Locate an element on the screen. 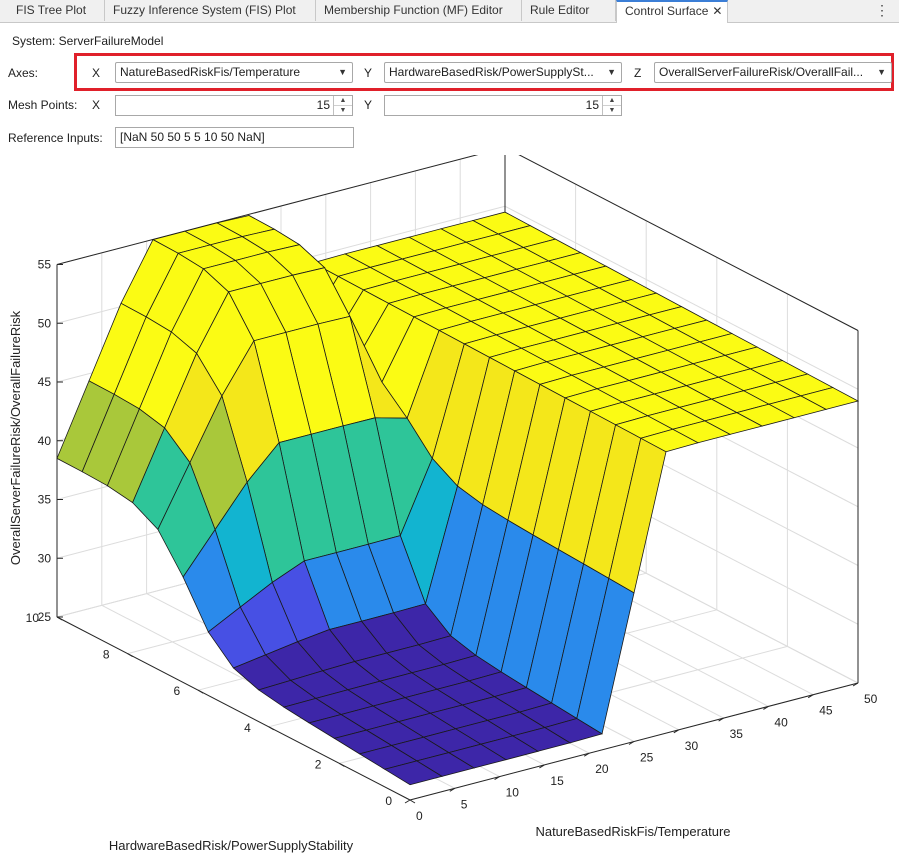 This screenshot has height=855, width=899. axes-highlight-box is located at coordinates (484, 72).